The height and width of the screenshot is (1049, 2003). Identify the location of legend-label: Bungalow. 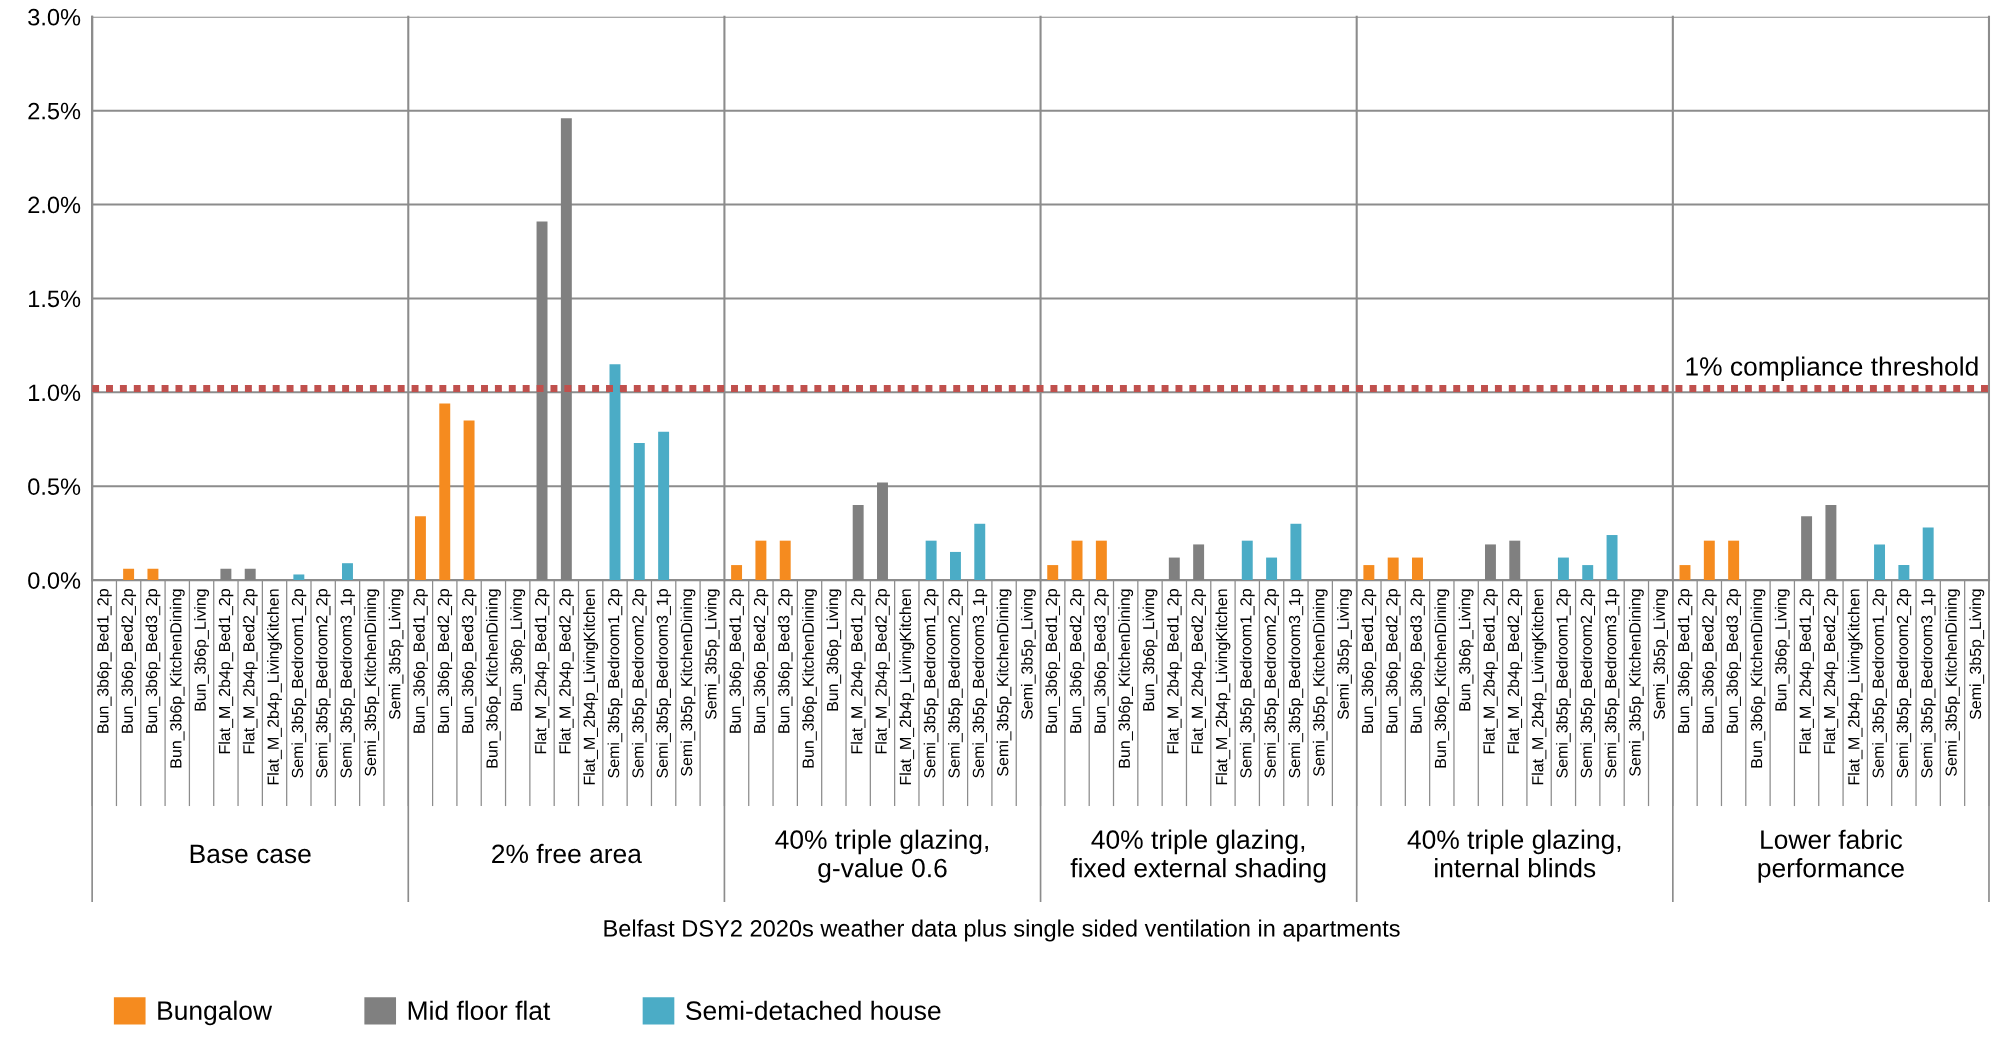
(215, 1013).